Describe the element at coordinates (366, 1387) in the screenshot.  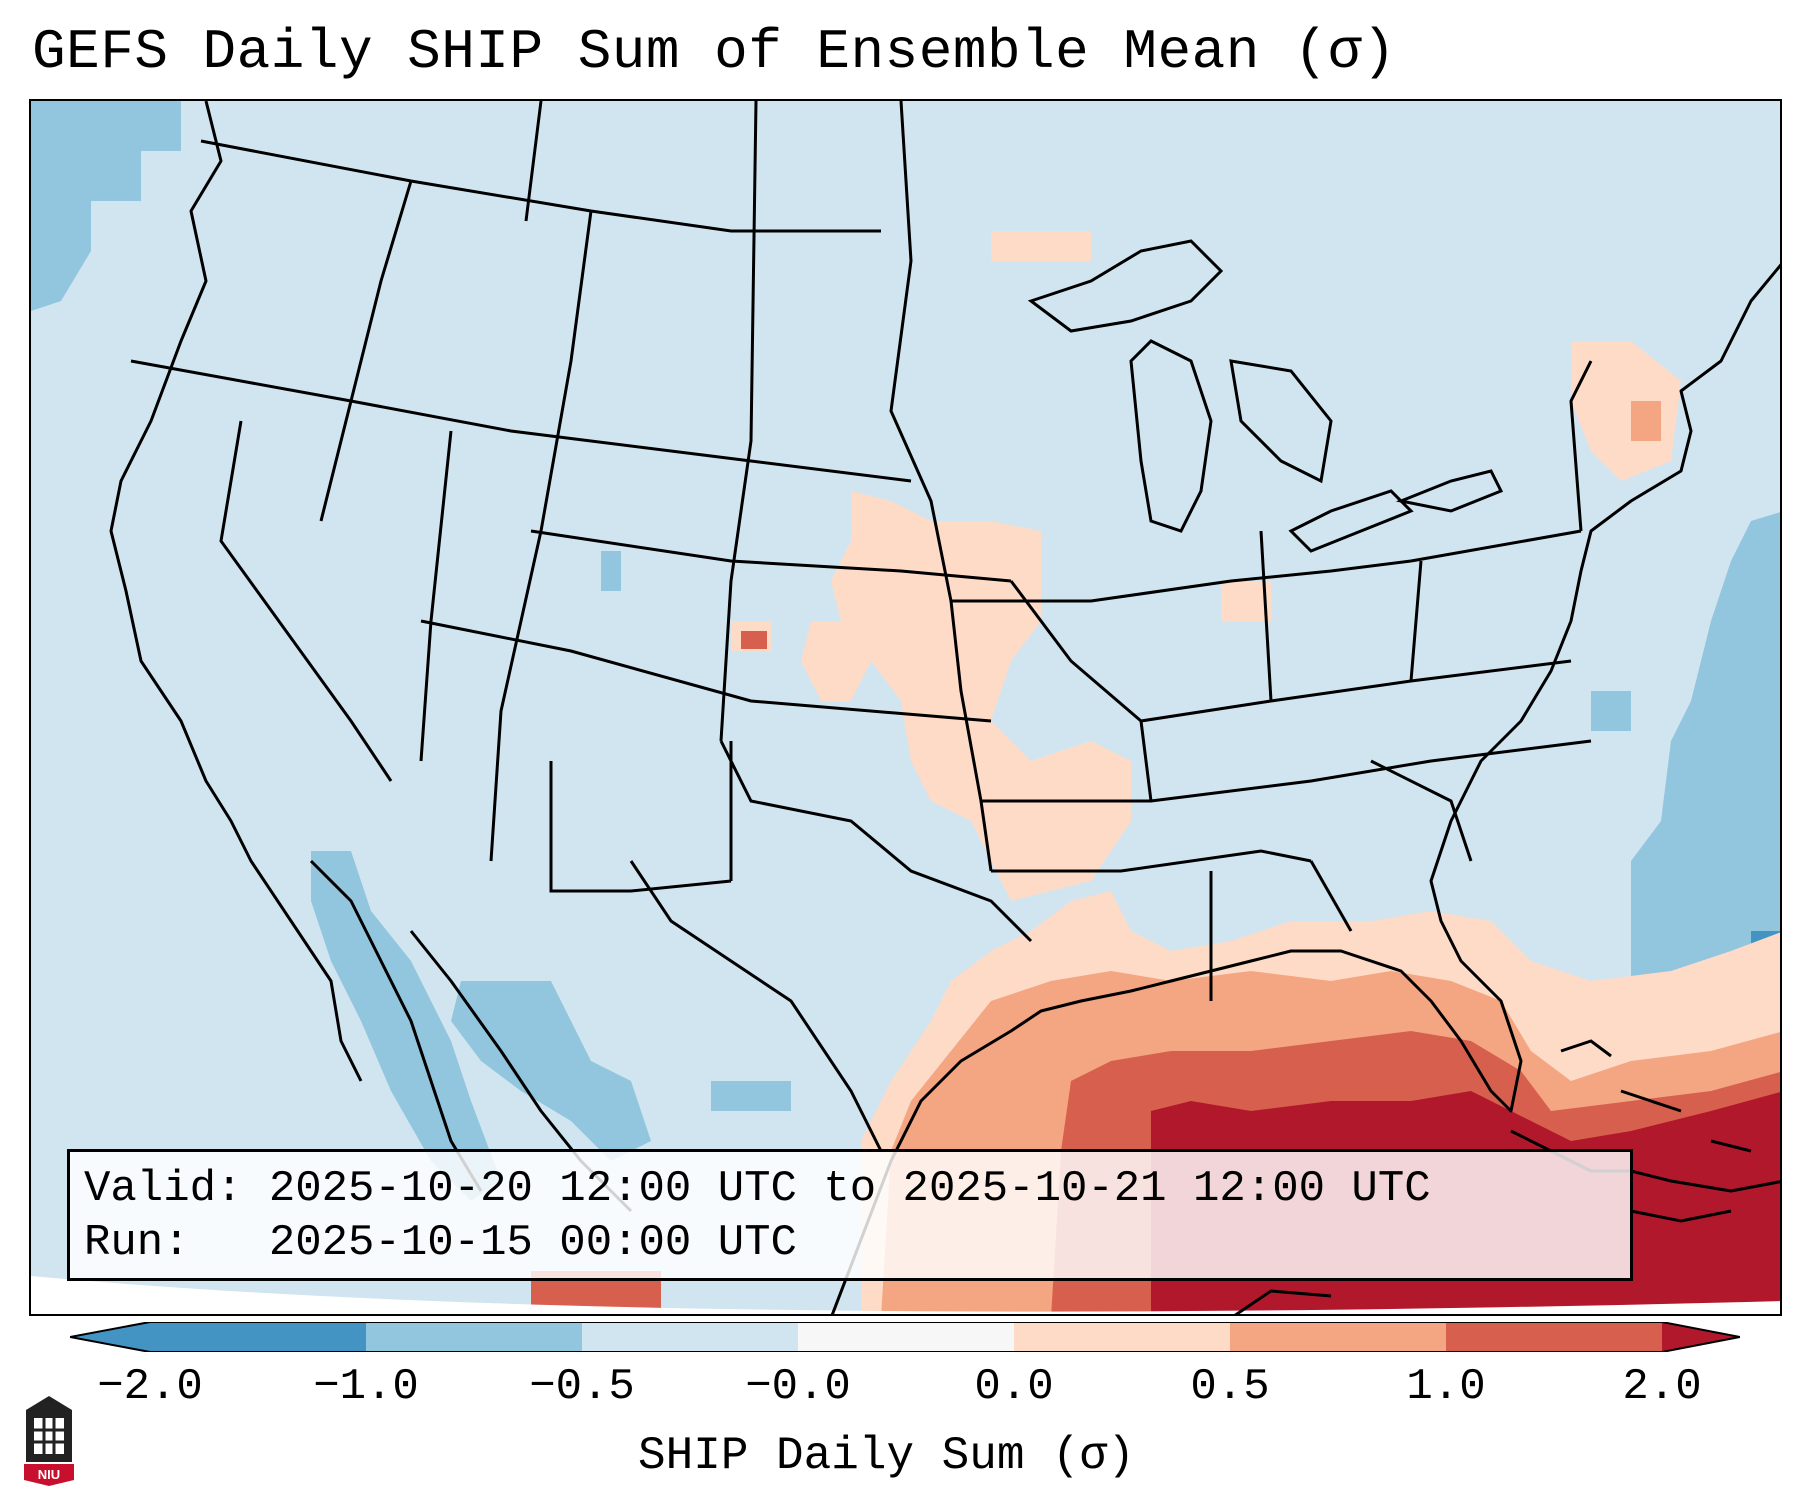
I see `colorbar-tick-label: −1.0` at that location.